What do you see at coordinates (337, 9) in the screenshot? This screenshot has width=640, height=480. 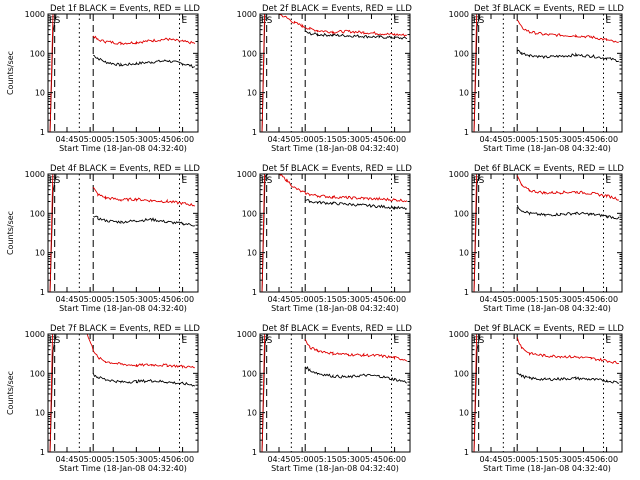 I see `chart-title: Det 2f BLACK = Events, RED = LLD` at bounding box center [337, 9].